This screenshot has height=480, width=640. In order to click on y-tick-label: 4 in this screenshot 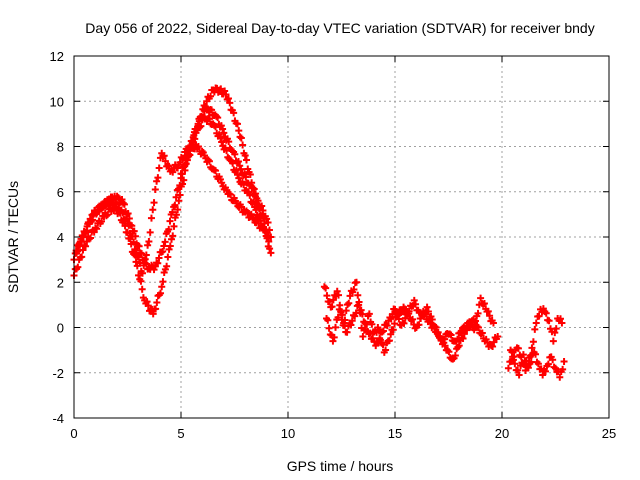, I will do `click(60, 237)`.